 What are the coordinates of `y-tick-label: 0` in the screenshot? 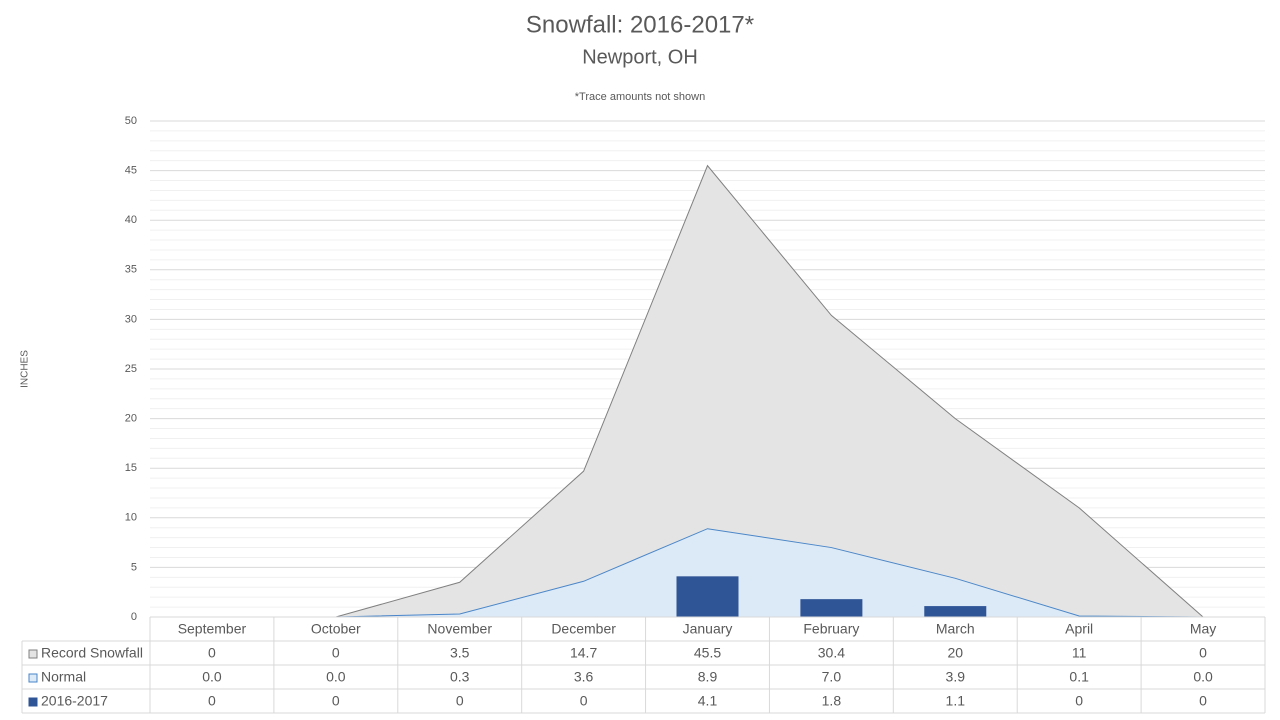 It's located at (134, 617).